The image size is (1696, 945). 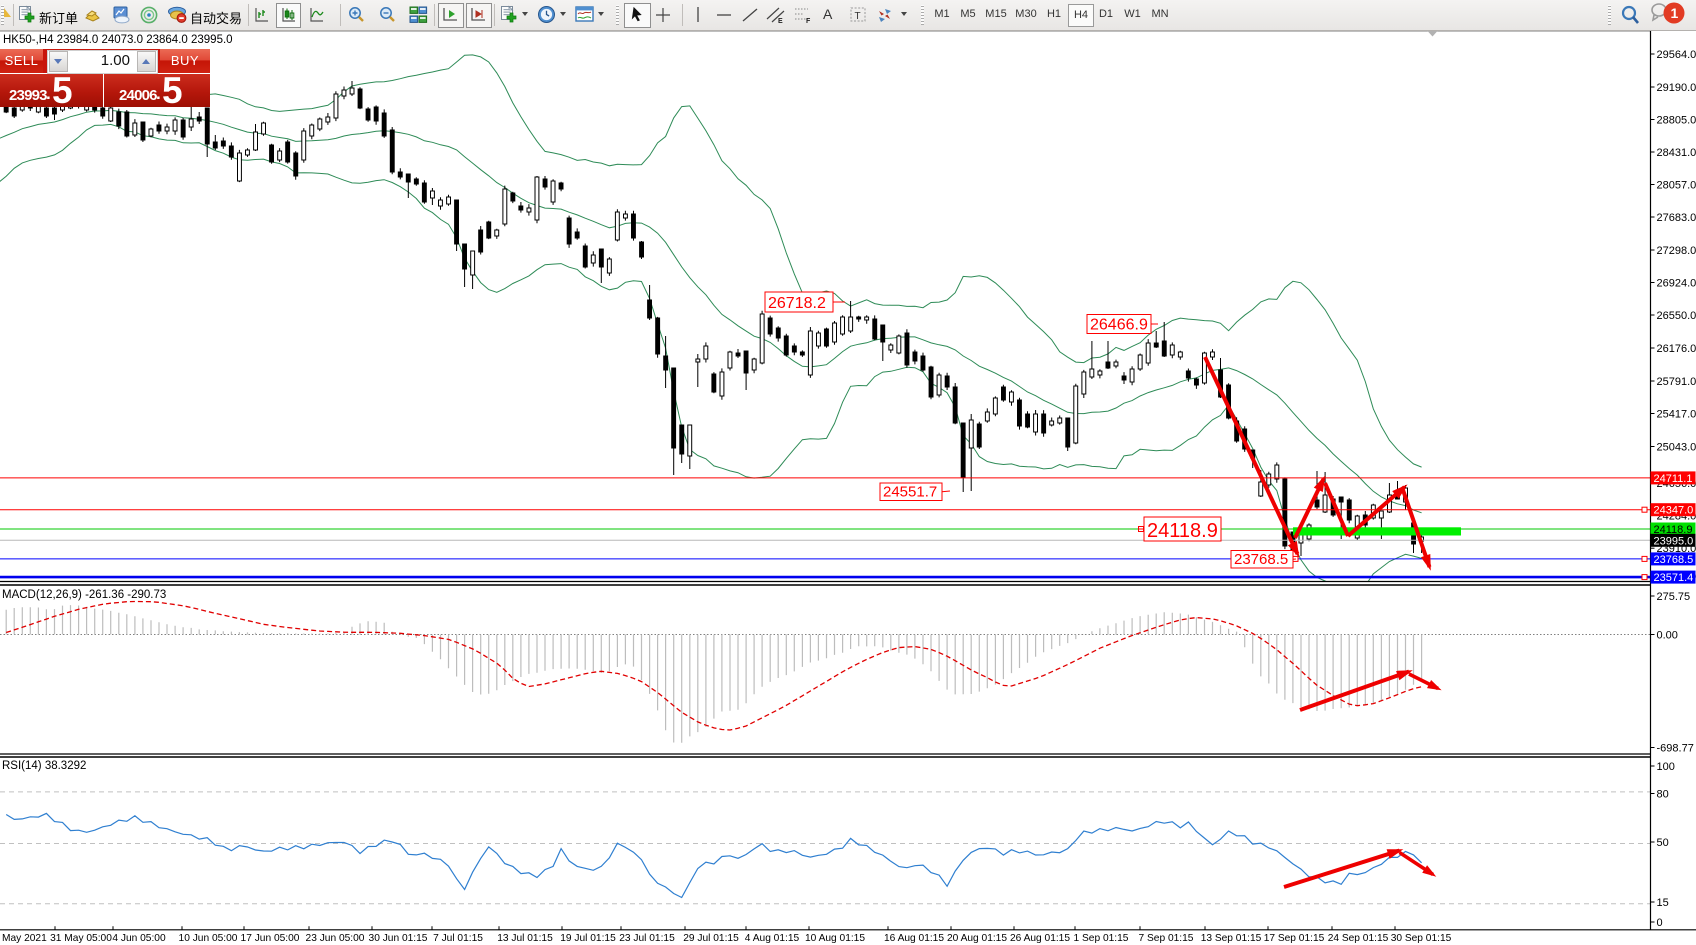 I want to click on svg-text: 7 Jul 01:15, so click(x=458, y=938).